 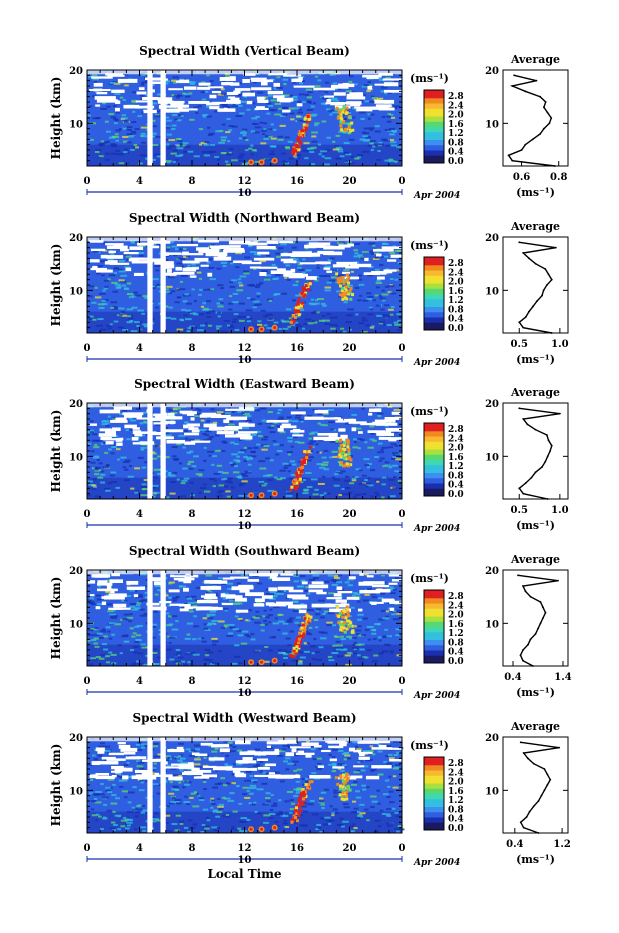 I want to click on y-tick-label: 10, so click(x=76, y=291).